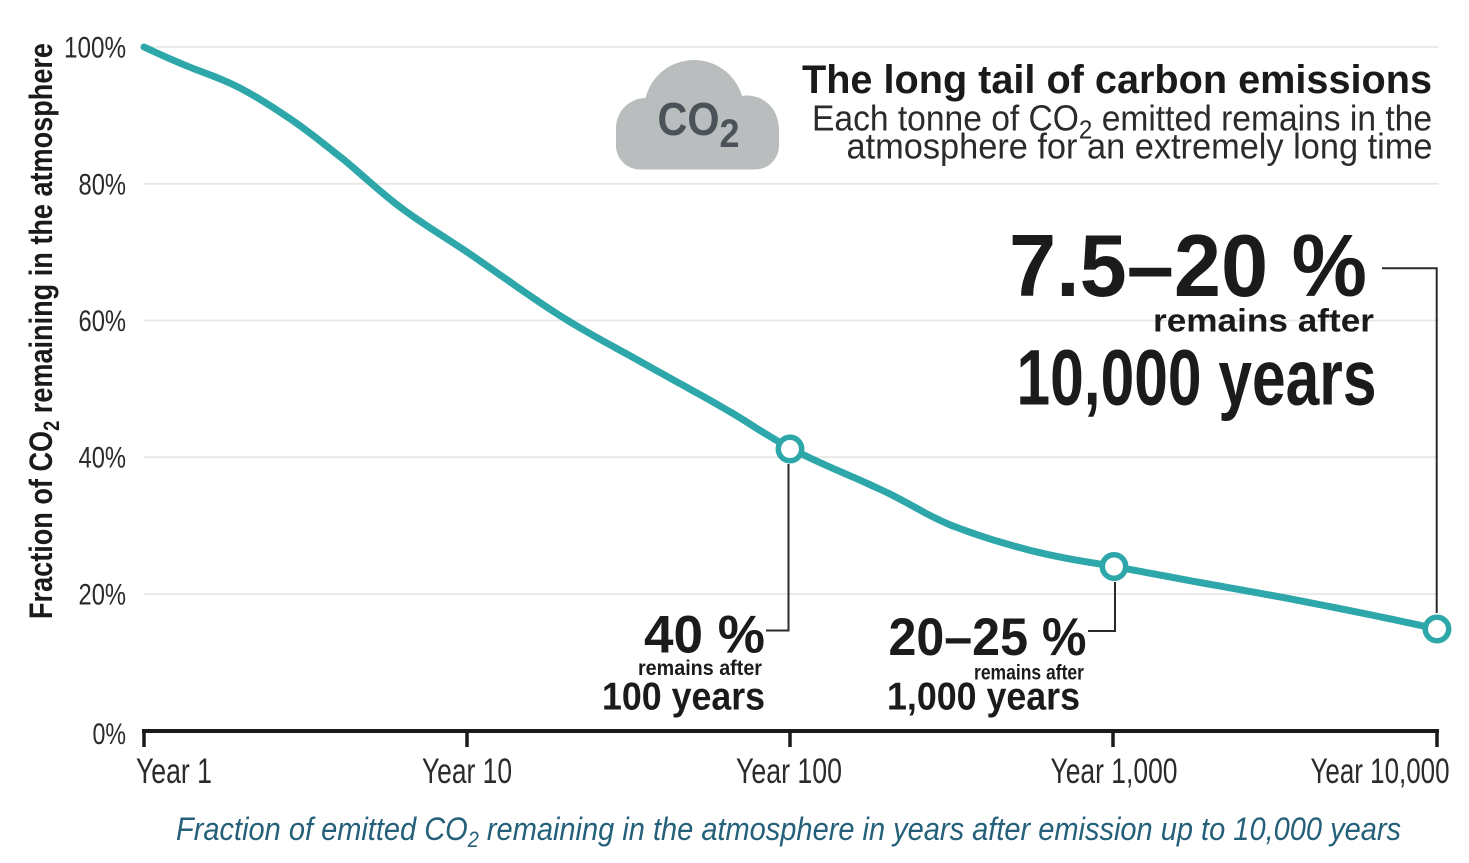 This screenshot has height=863, width=1469. I want to click on svg-text: 40 %, so click(704, 635).